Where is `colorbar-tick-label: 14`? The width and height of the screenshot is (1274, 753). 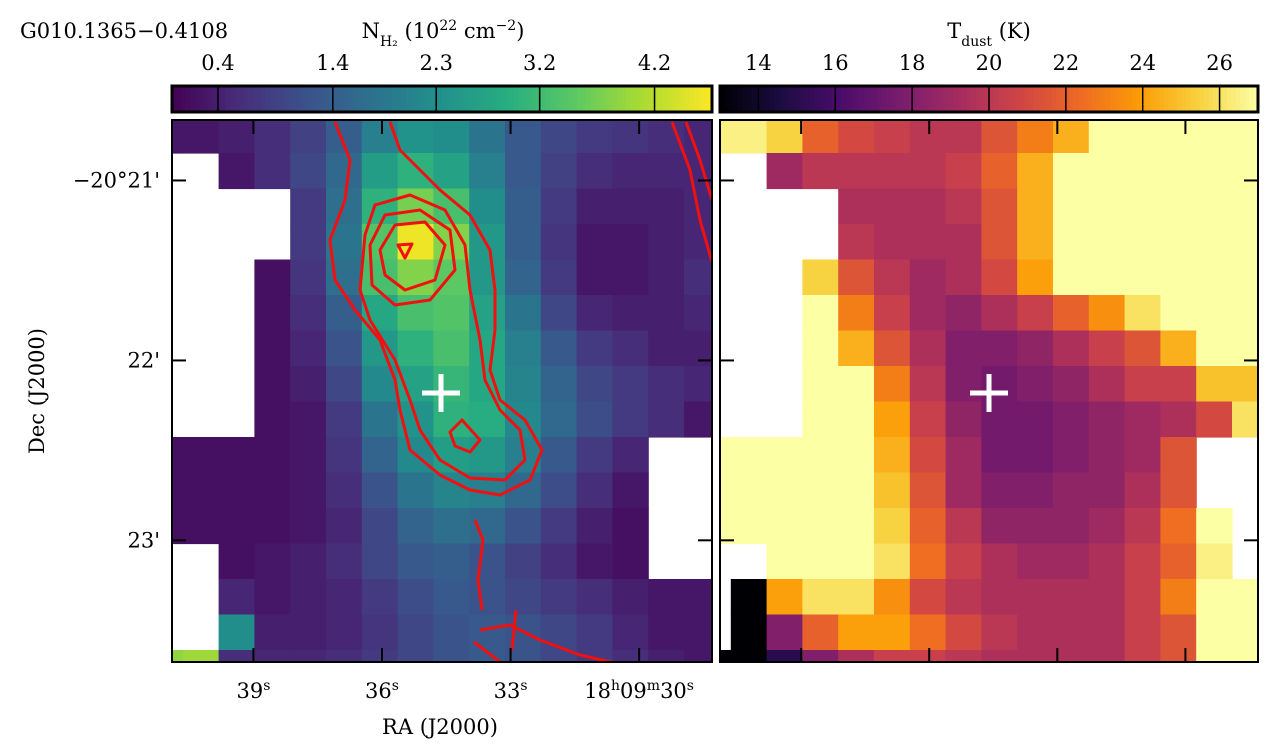
colorbar-tick-label: 14 is located at coordinates (758, 63).